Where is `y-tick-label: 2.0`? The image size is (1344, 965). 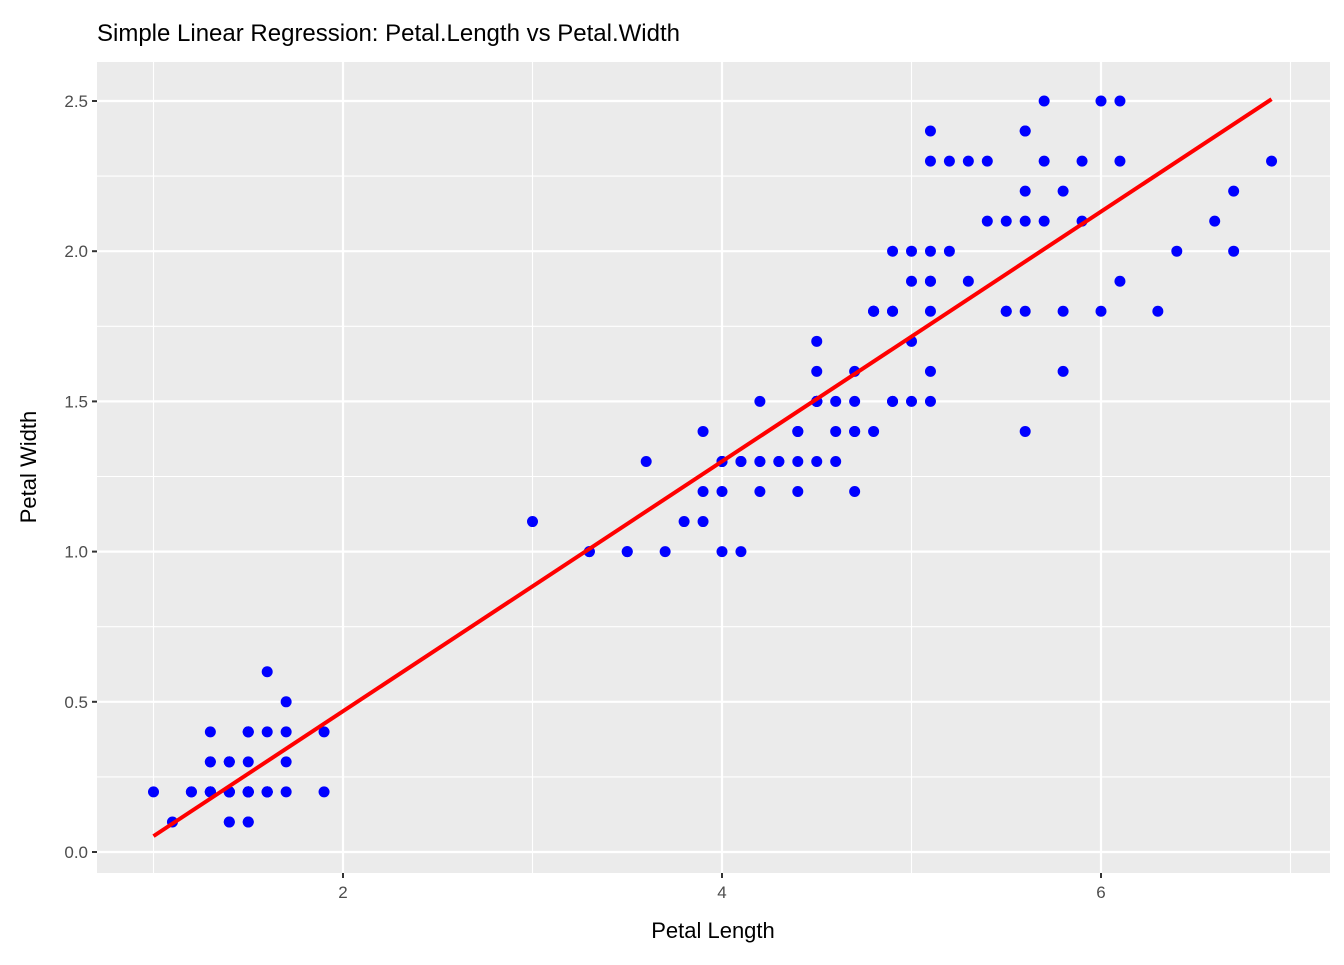 y-tick-label: 2.0 is located at coordinates (76, 251).